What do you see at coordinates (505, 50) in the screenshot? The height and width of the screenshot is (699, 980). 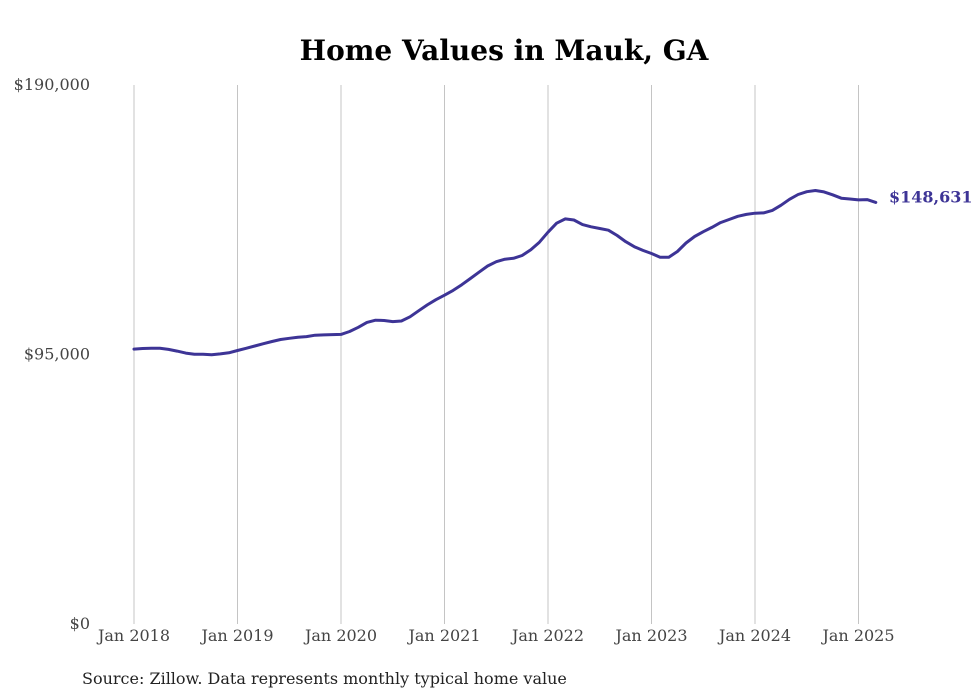 I see `chart-title: Home Values in Mauk, GA` at bounding box center [505, 50].